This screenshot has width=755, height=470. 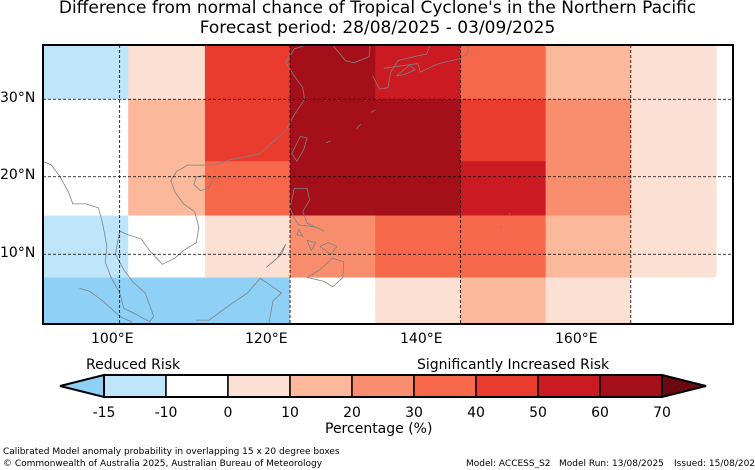 What do you see at coordinates (379, 429) in the screenshot?
I see `colorbar-xlabel: Percentage (%)` at bounding box center [379, 429].